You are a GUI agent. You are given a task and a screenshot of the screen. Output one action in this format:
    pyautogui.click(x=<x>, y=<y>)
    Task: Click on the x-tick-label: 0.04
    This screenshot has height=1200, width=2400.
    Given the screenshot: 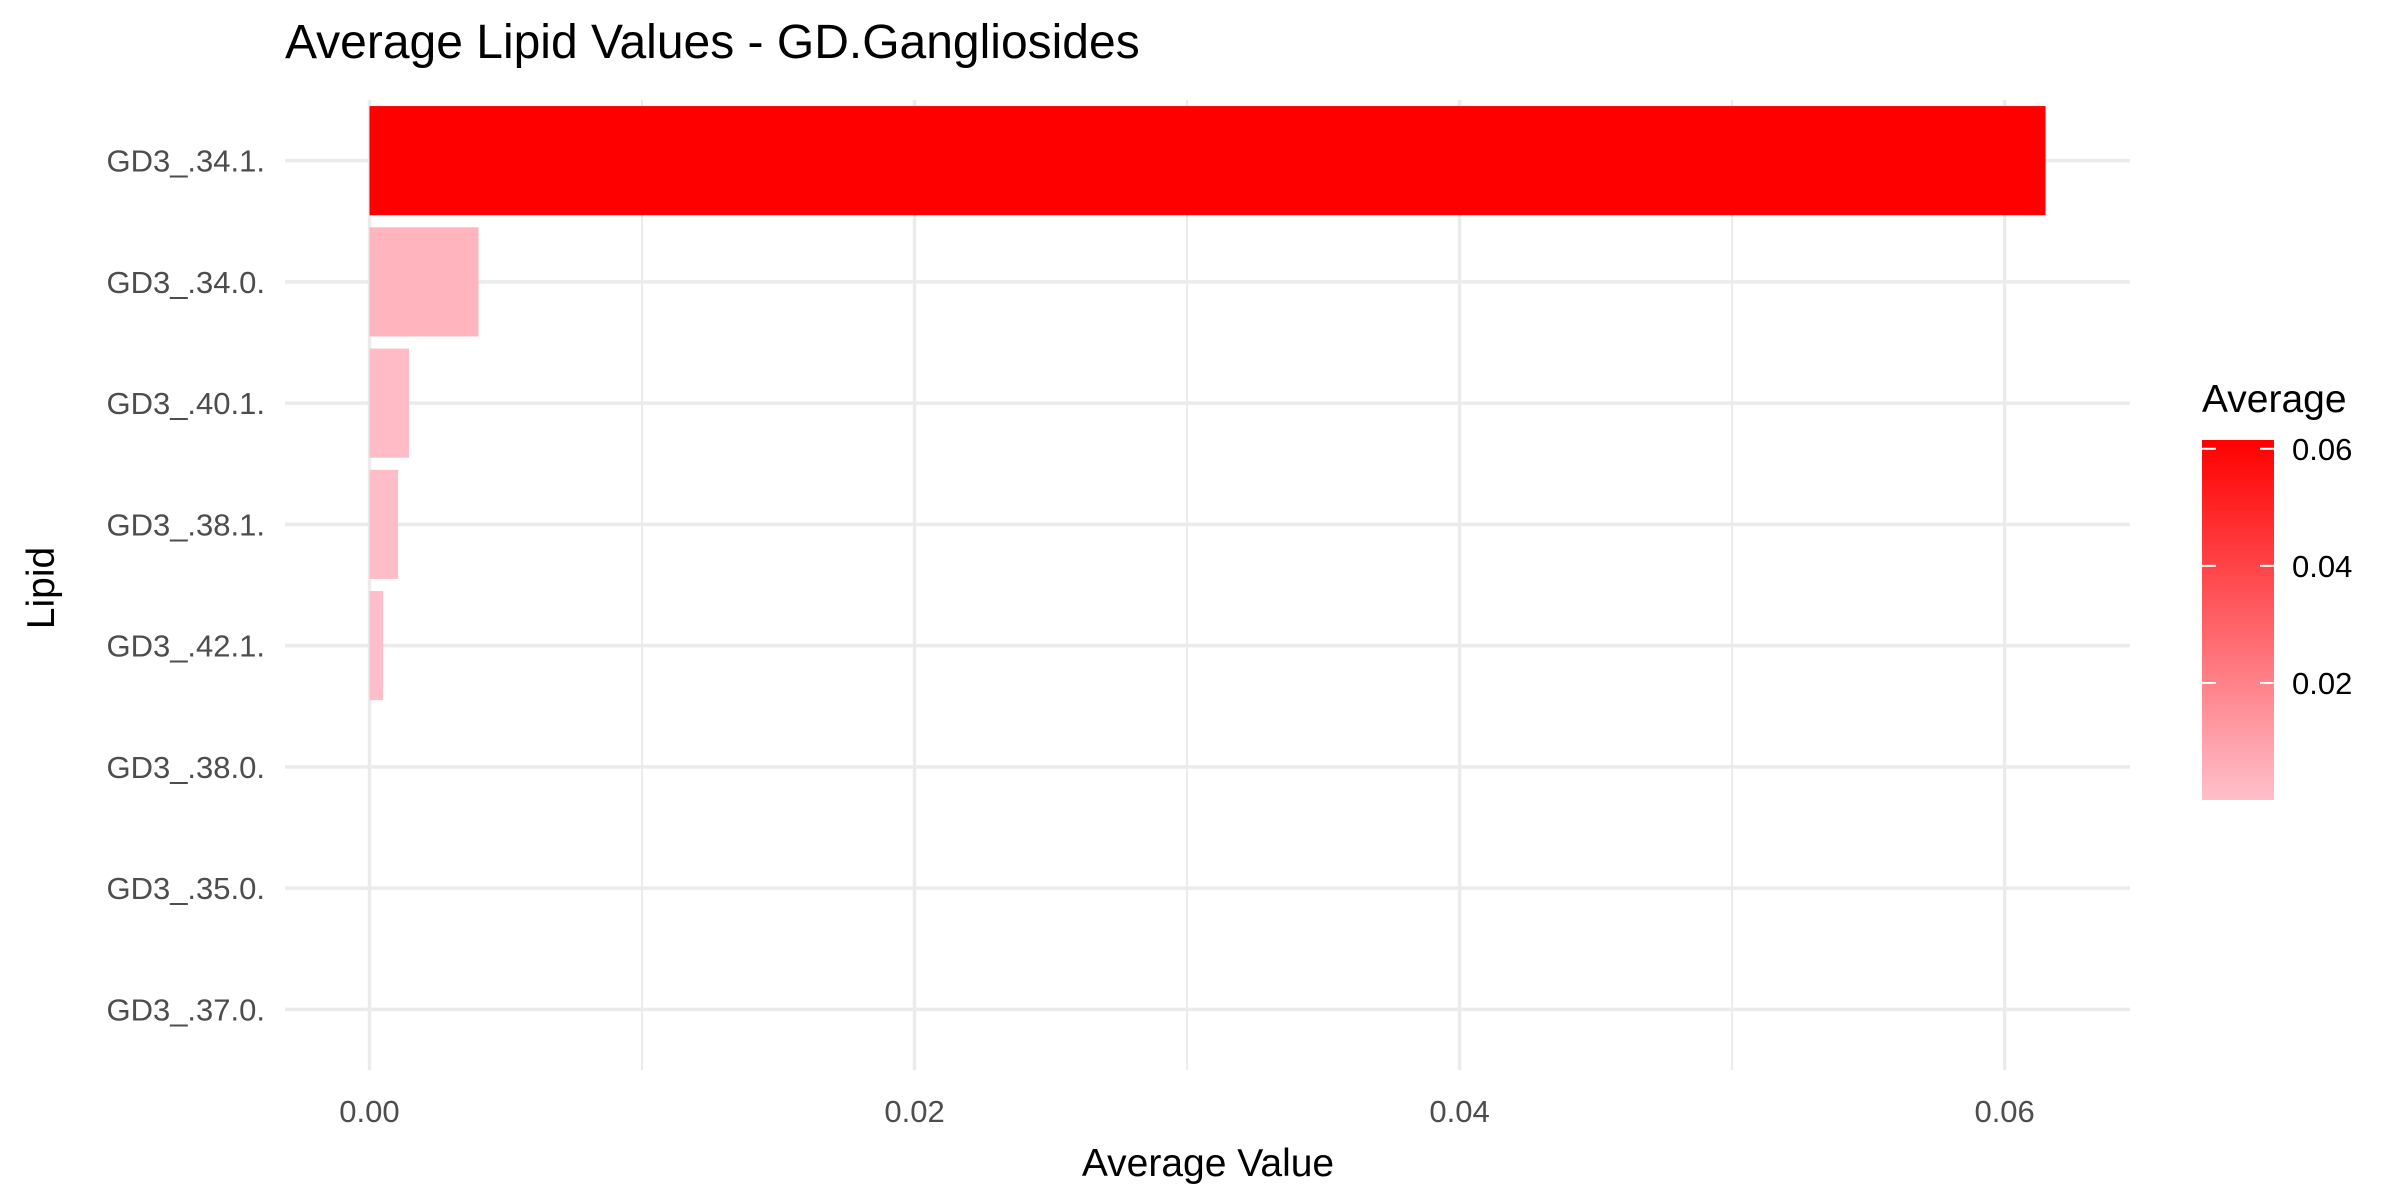 What is the action you would take?
    pyautogui.click(x=1459, y=1111)
    